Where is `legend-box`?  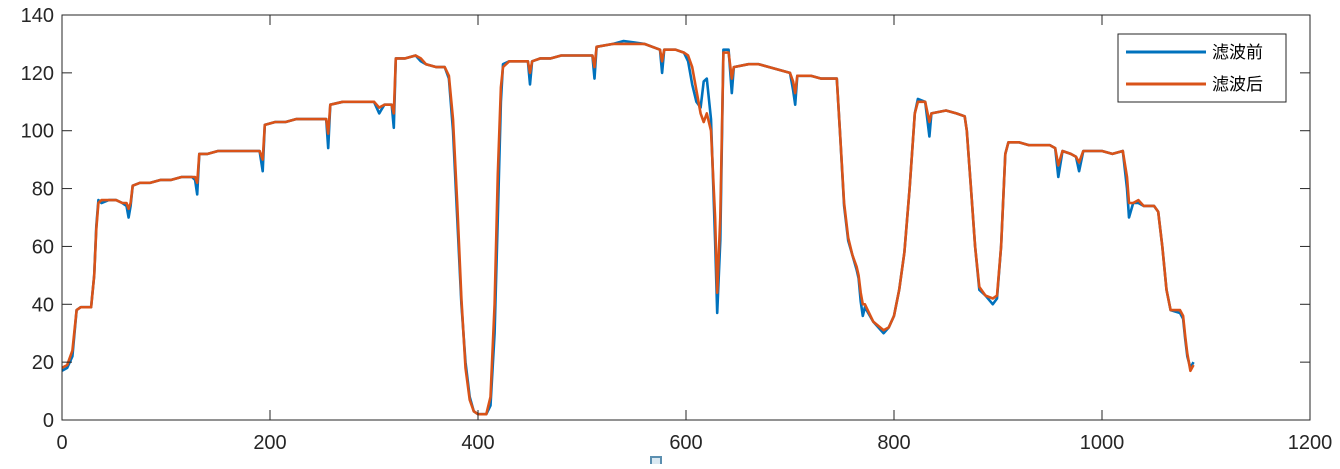
legend-box is located at coordinates (1202, 68).